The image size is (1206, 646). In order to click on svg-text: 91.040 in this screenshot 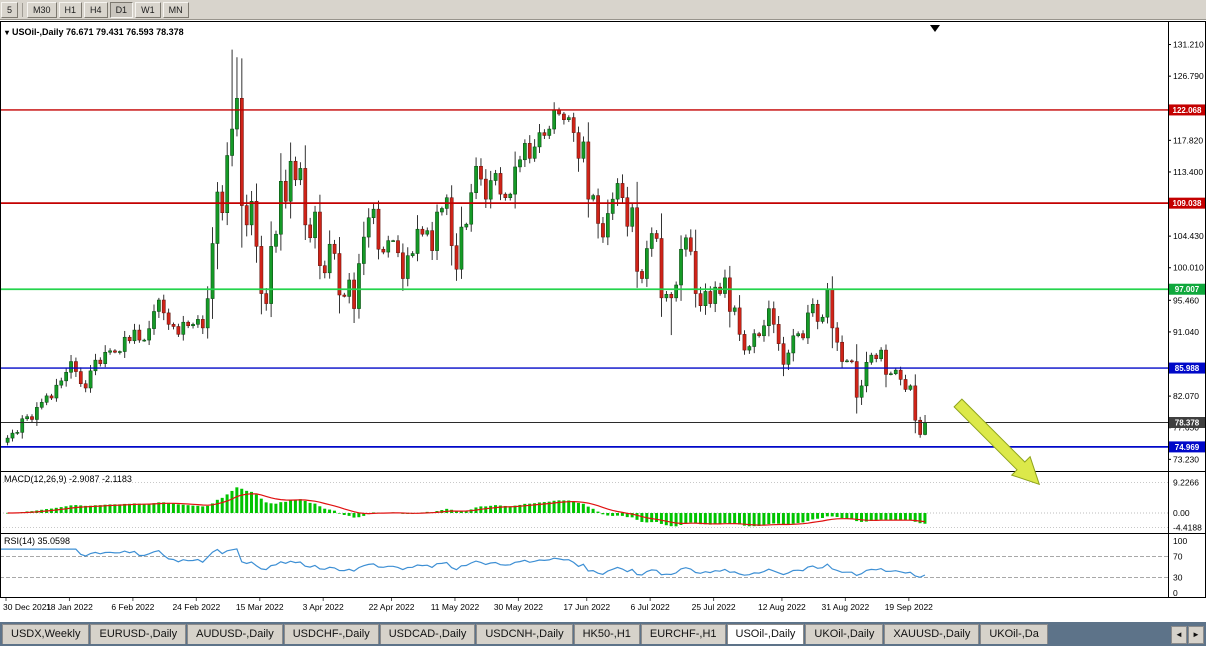, I will do `click(1186, 332)`.